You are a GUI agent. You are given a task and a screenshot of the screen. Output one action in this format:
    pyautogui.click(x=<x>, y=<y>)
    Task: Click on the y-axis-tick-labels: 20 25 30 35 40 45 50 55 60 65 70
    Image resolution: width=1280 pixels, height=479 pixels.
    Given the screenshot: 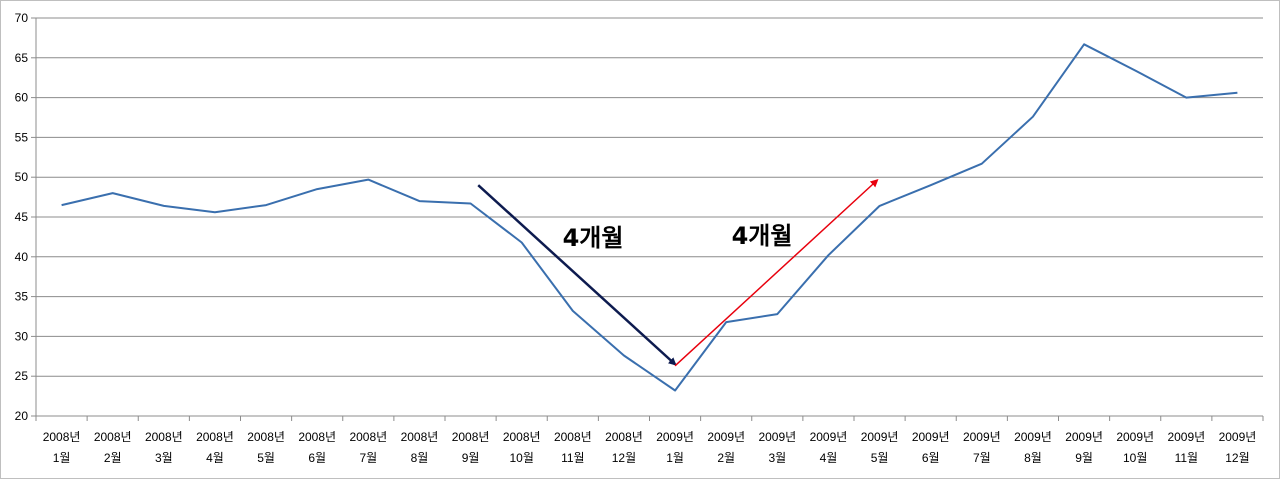 What is the action you would take?
    pyautogui.click(x=22, y=217)
    